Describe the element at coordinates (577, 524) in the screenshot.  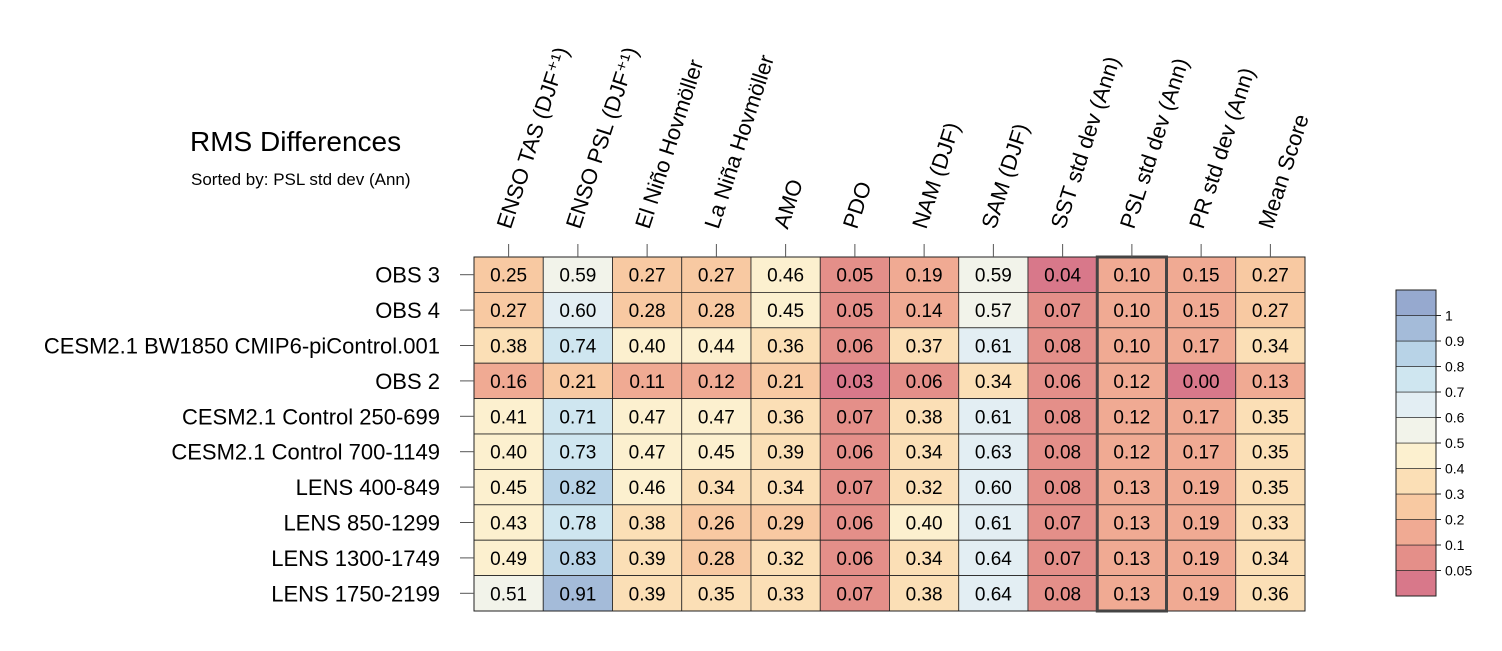
I see `cell-value-label: 0.78` at that location.